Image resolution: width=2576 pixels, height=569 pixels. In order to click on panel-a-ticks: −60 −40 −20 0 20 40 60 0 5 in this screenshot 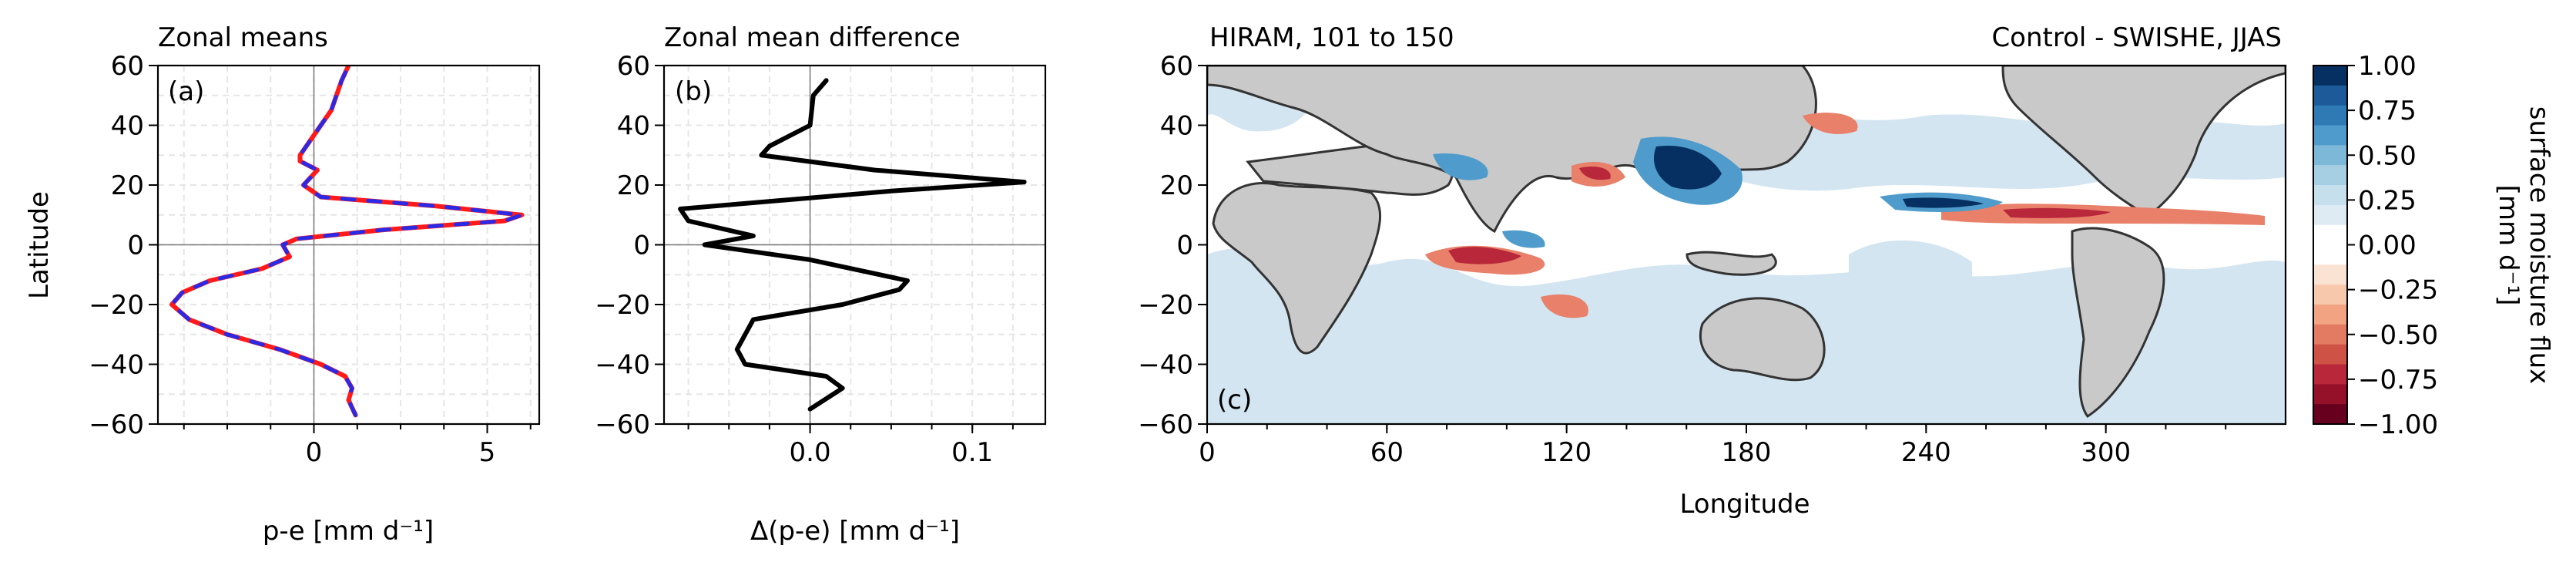, I will do `click(310, 259)`.